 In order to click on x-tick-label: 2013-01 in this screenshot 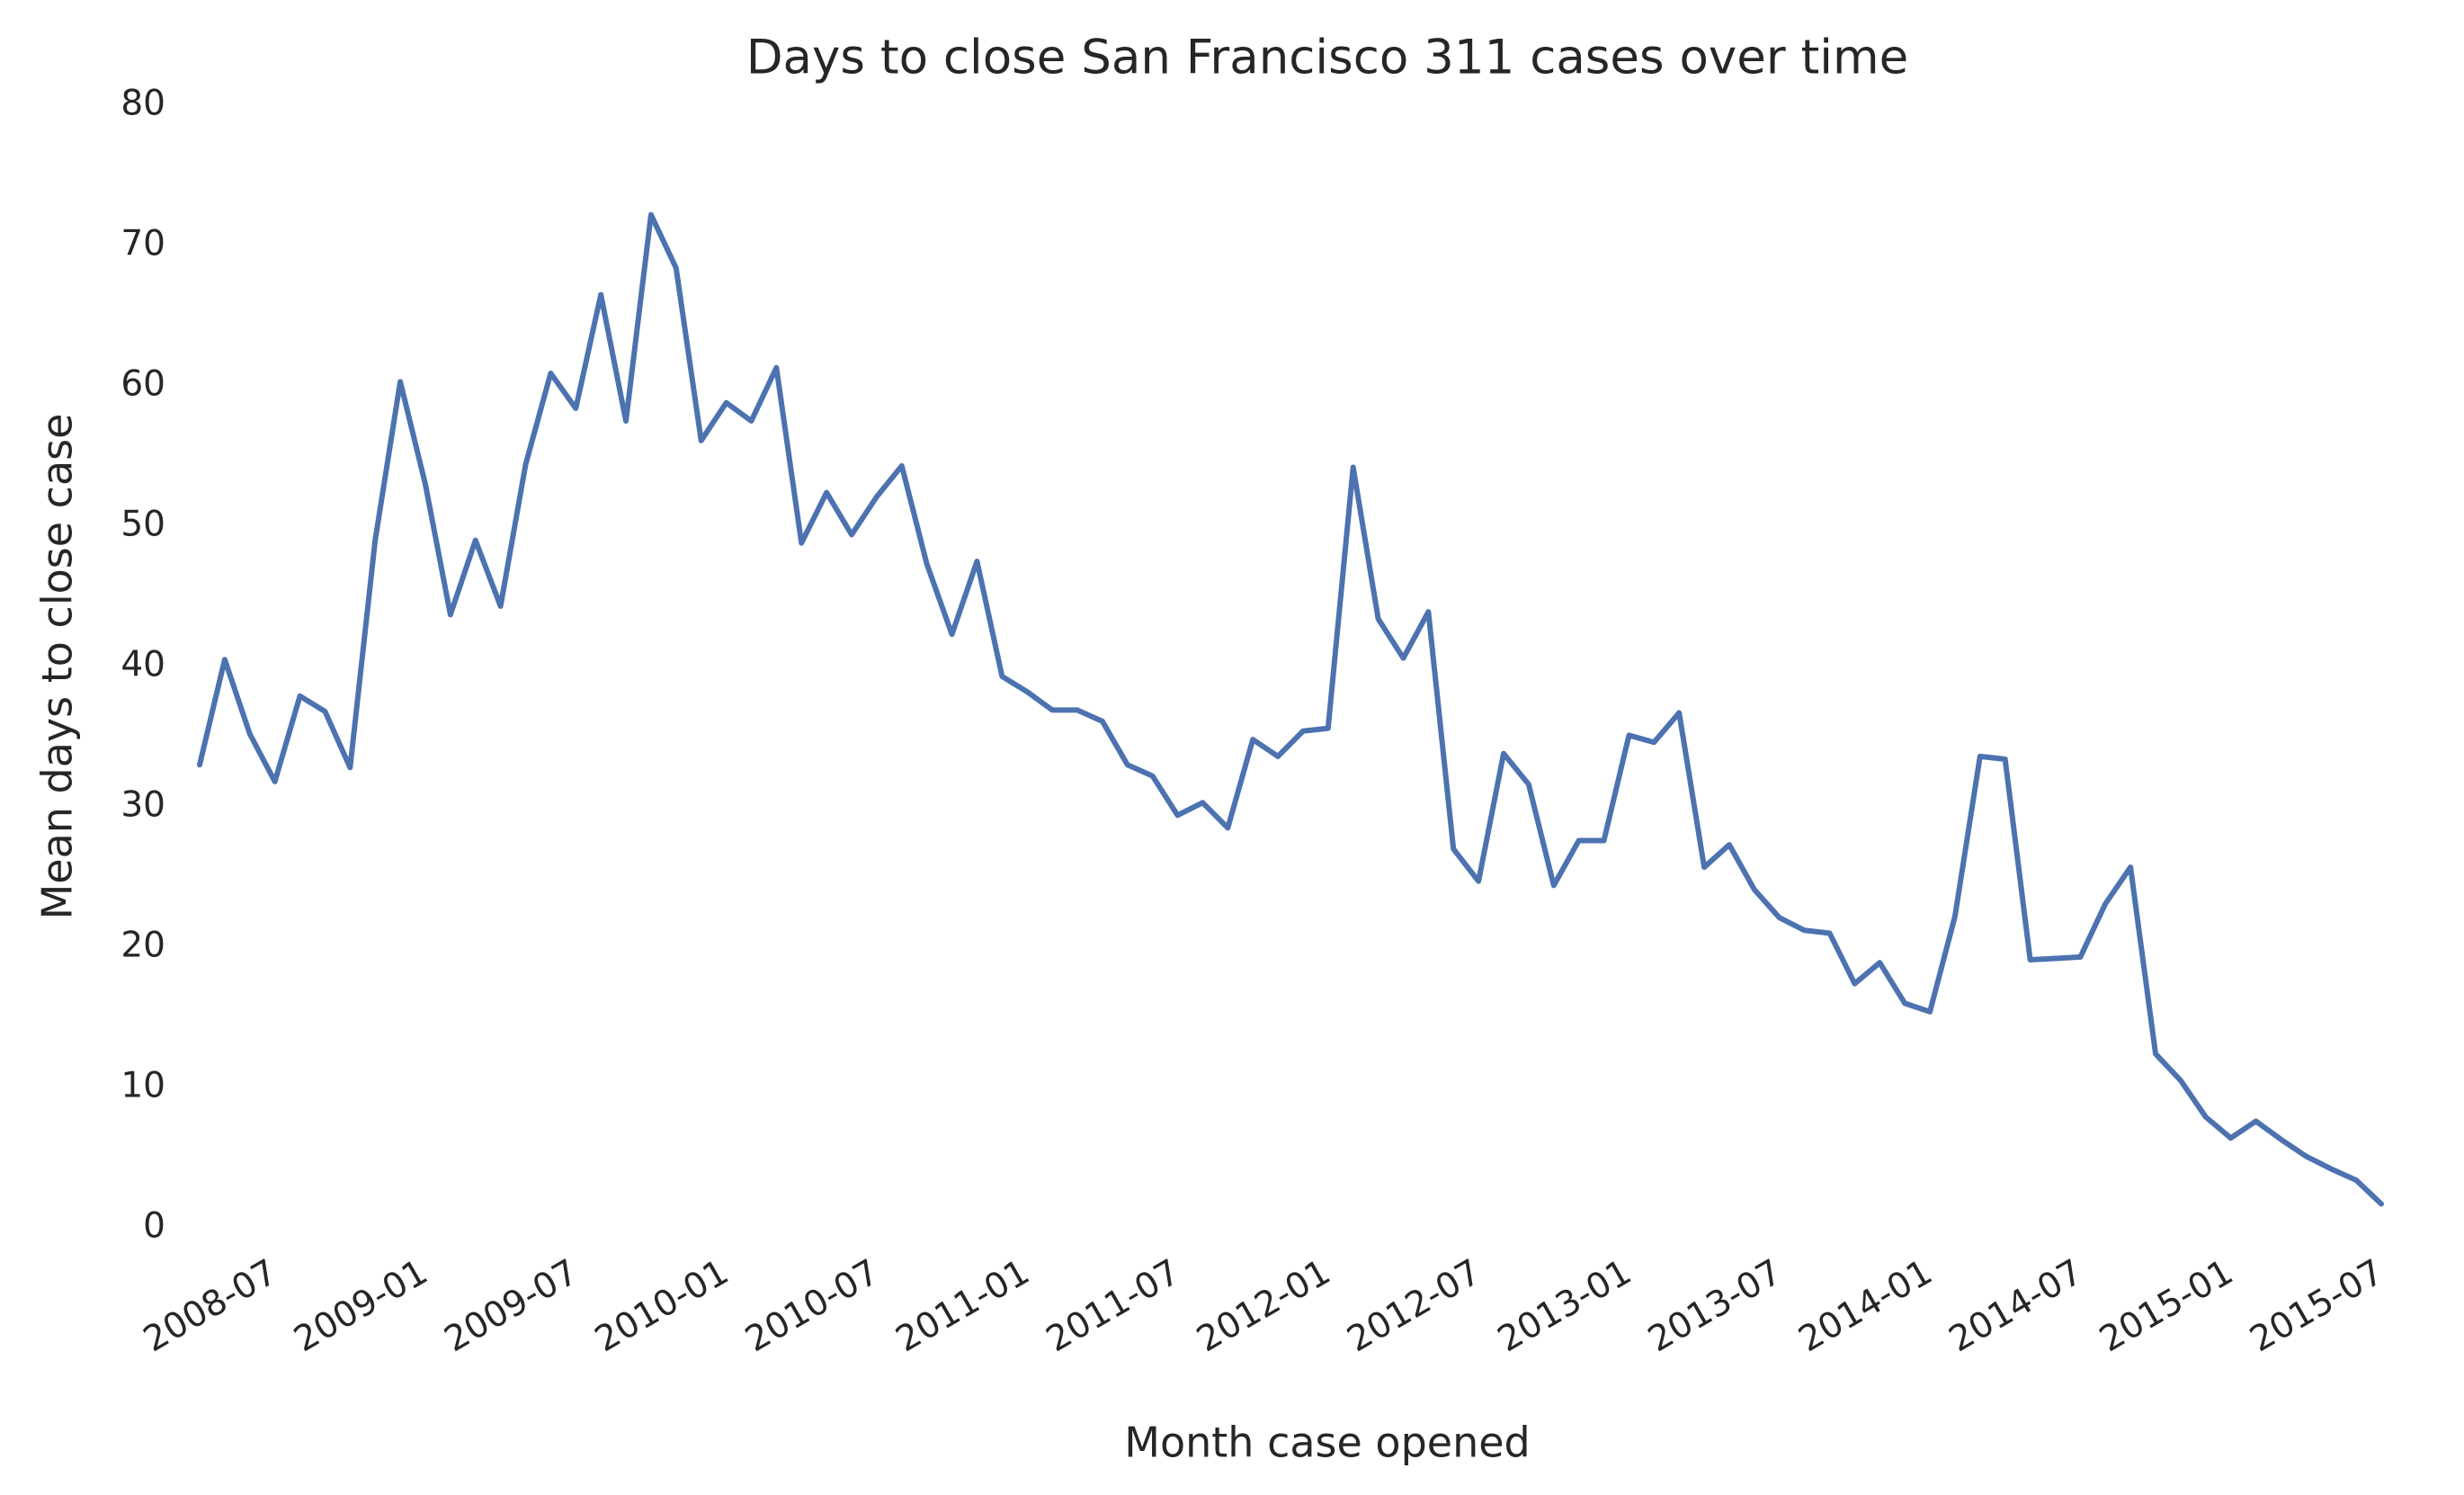, I will do `click(1564, 1306)`.